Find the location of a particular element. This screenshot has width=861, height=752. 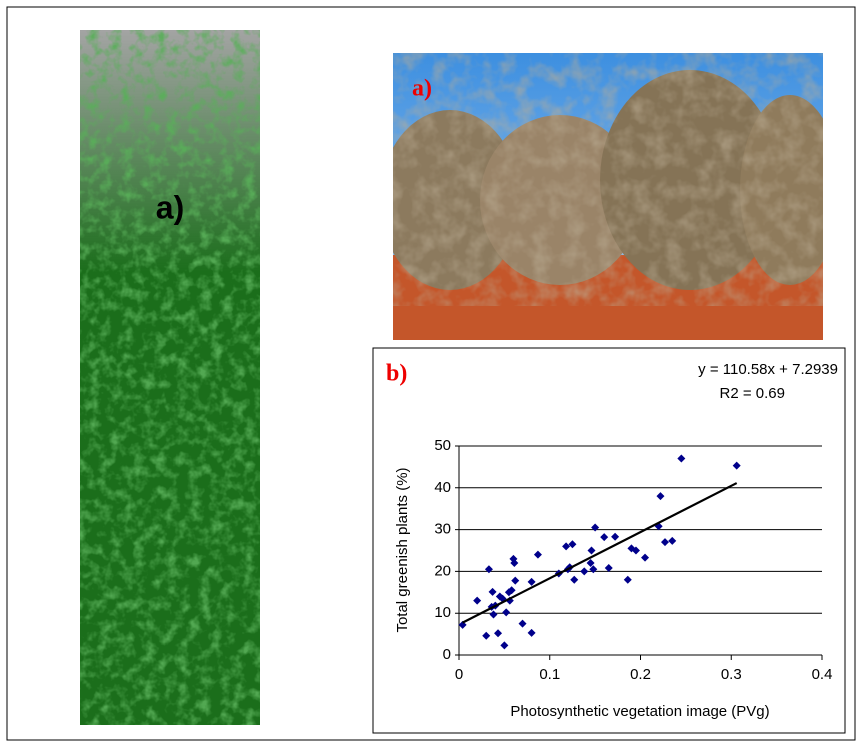

chart-label: b) is located at coordinates (396, 374).